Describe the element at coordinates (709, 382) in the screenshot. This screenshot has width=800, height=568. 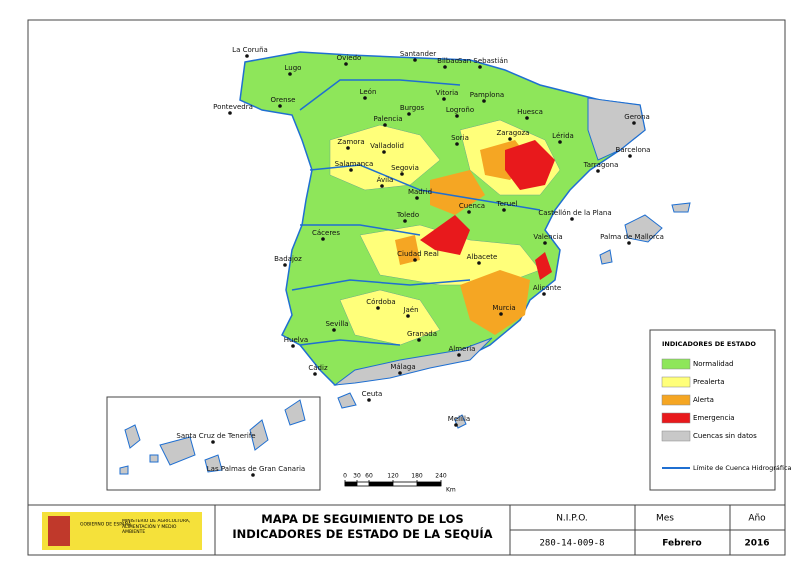
I see `legend-label: Prealerta` at that location.